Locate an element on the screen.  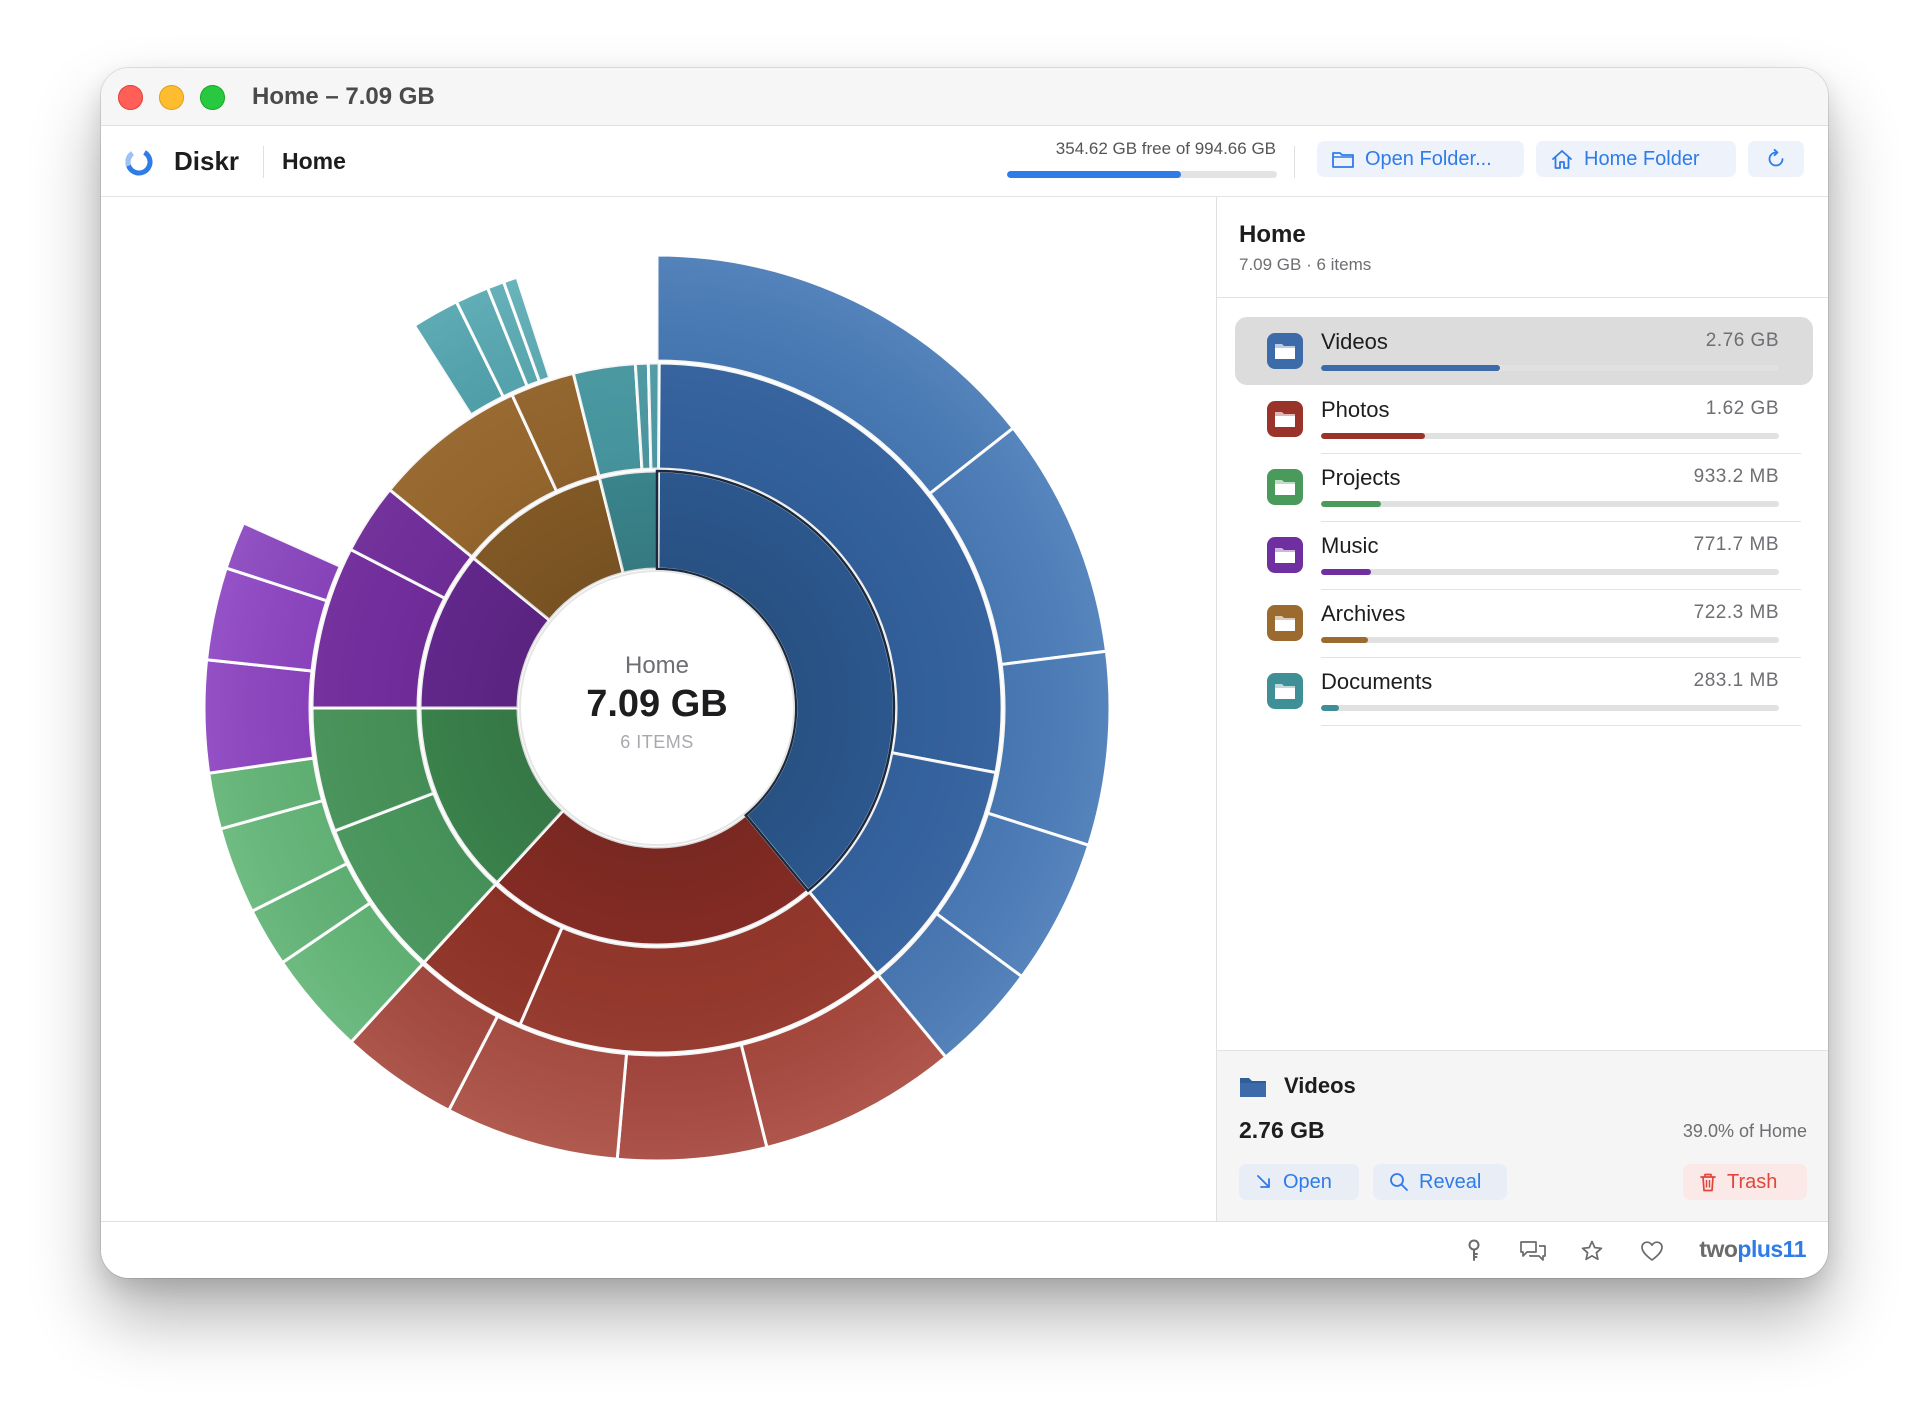
center-size: 7.09 GB is located at coordinates (657, 704).